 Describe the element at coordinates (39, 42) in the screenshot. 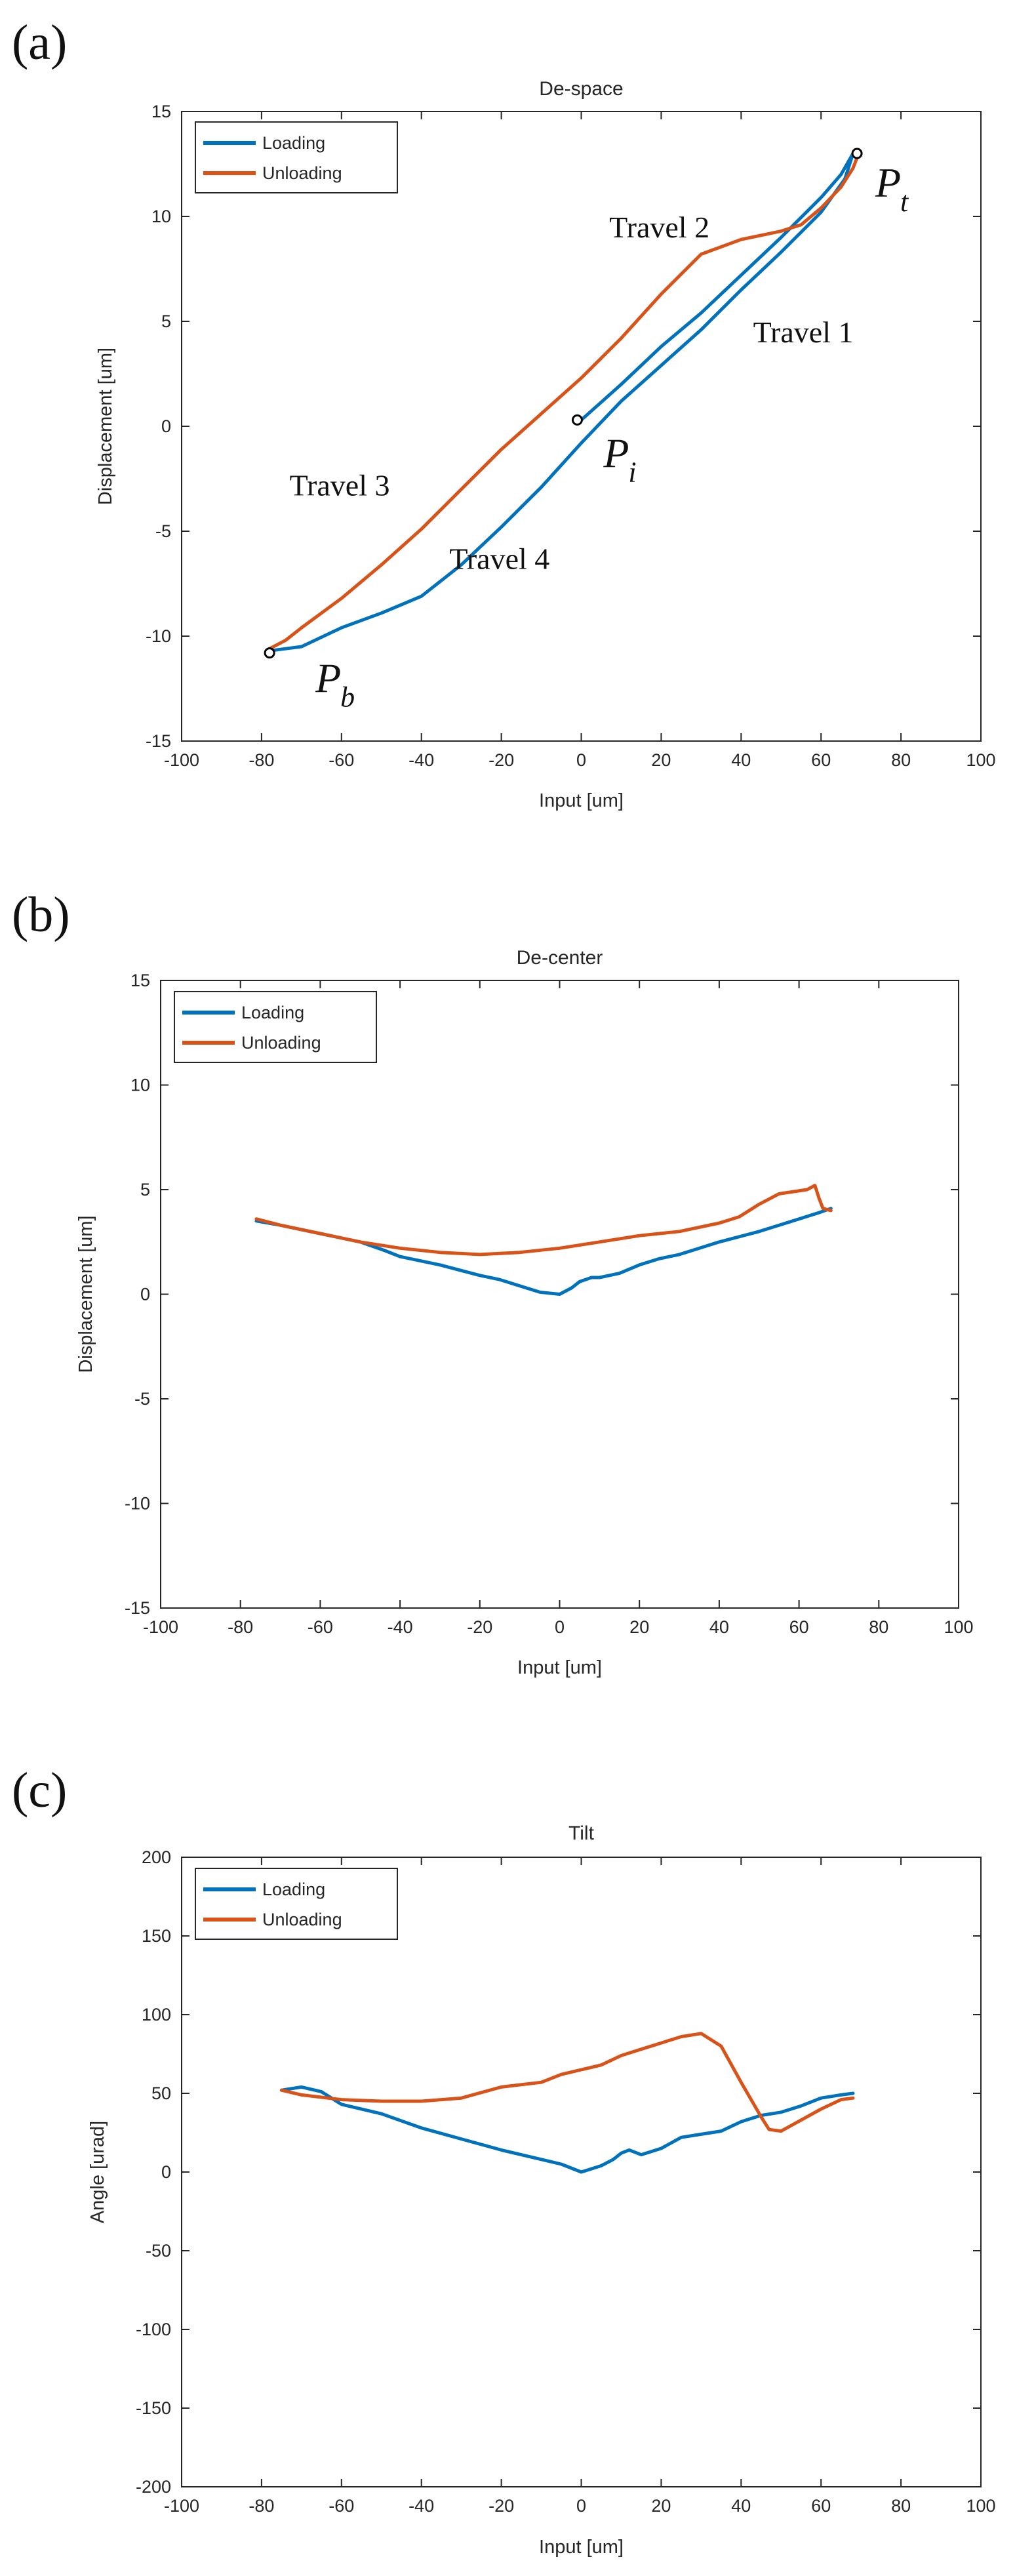

I see `panel-label: (a)` at that location.